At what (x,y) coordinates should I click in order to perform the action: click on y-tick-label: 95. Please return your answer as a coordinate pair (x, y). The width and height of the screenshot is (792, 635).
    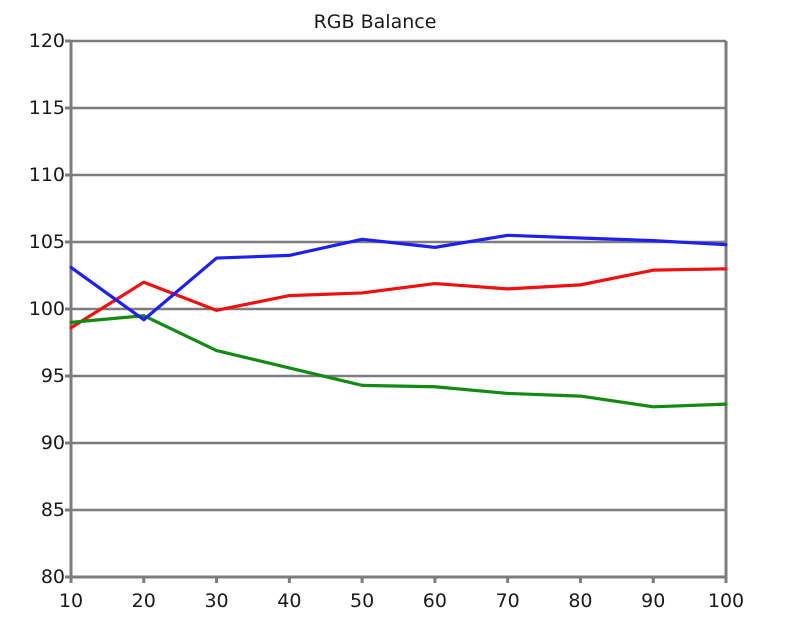
    Looking at the image, I should click on (53, 376).